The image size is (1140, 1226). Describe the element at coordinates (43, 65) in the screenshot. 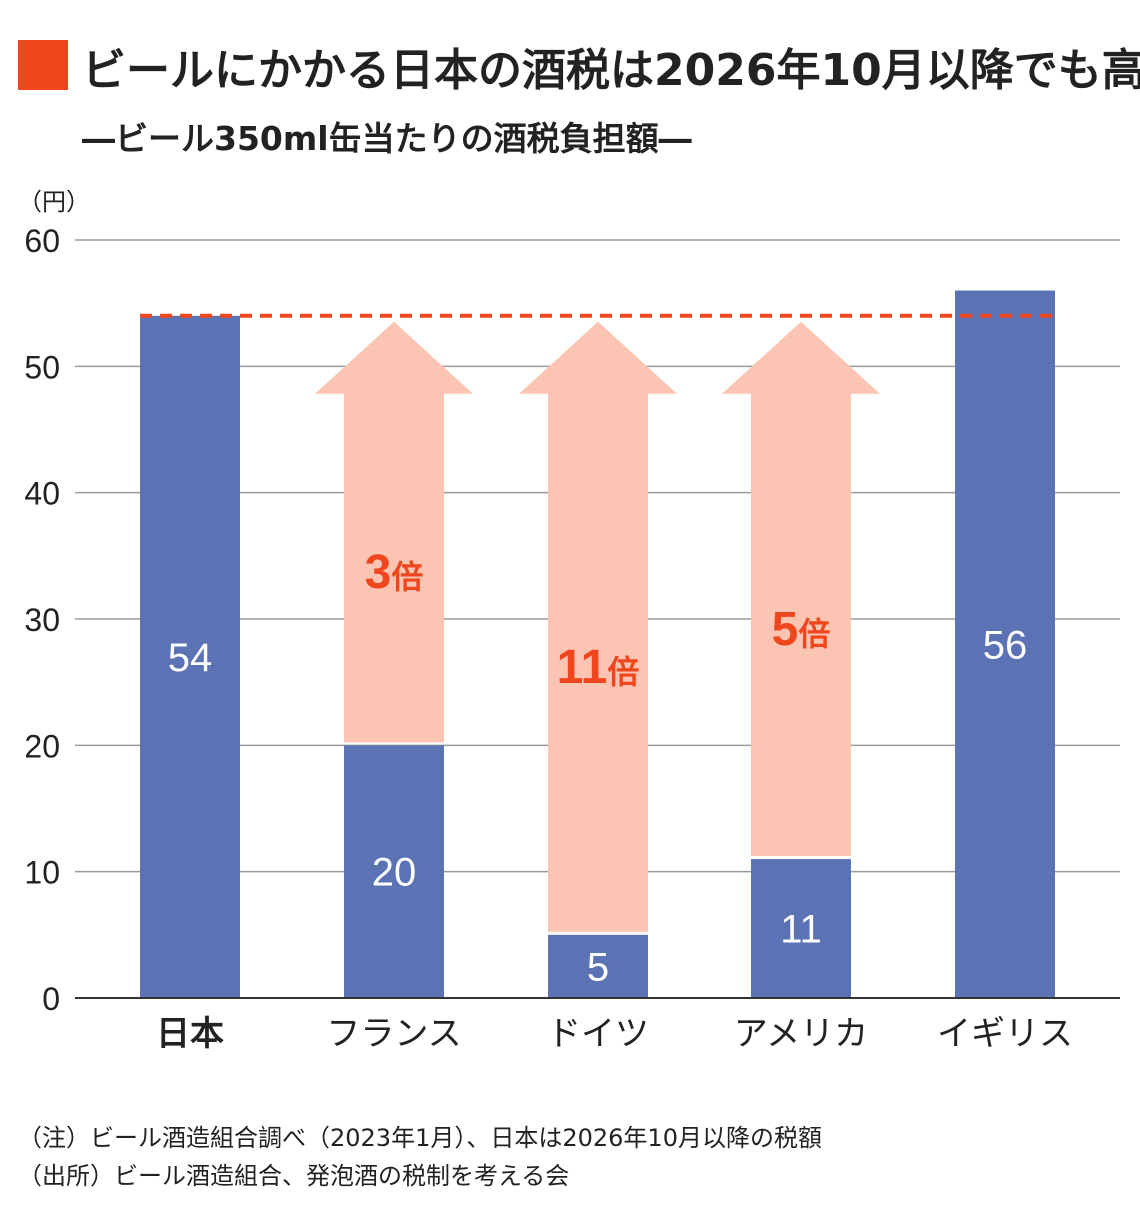

I see `title-accent-square` at that location.